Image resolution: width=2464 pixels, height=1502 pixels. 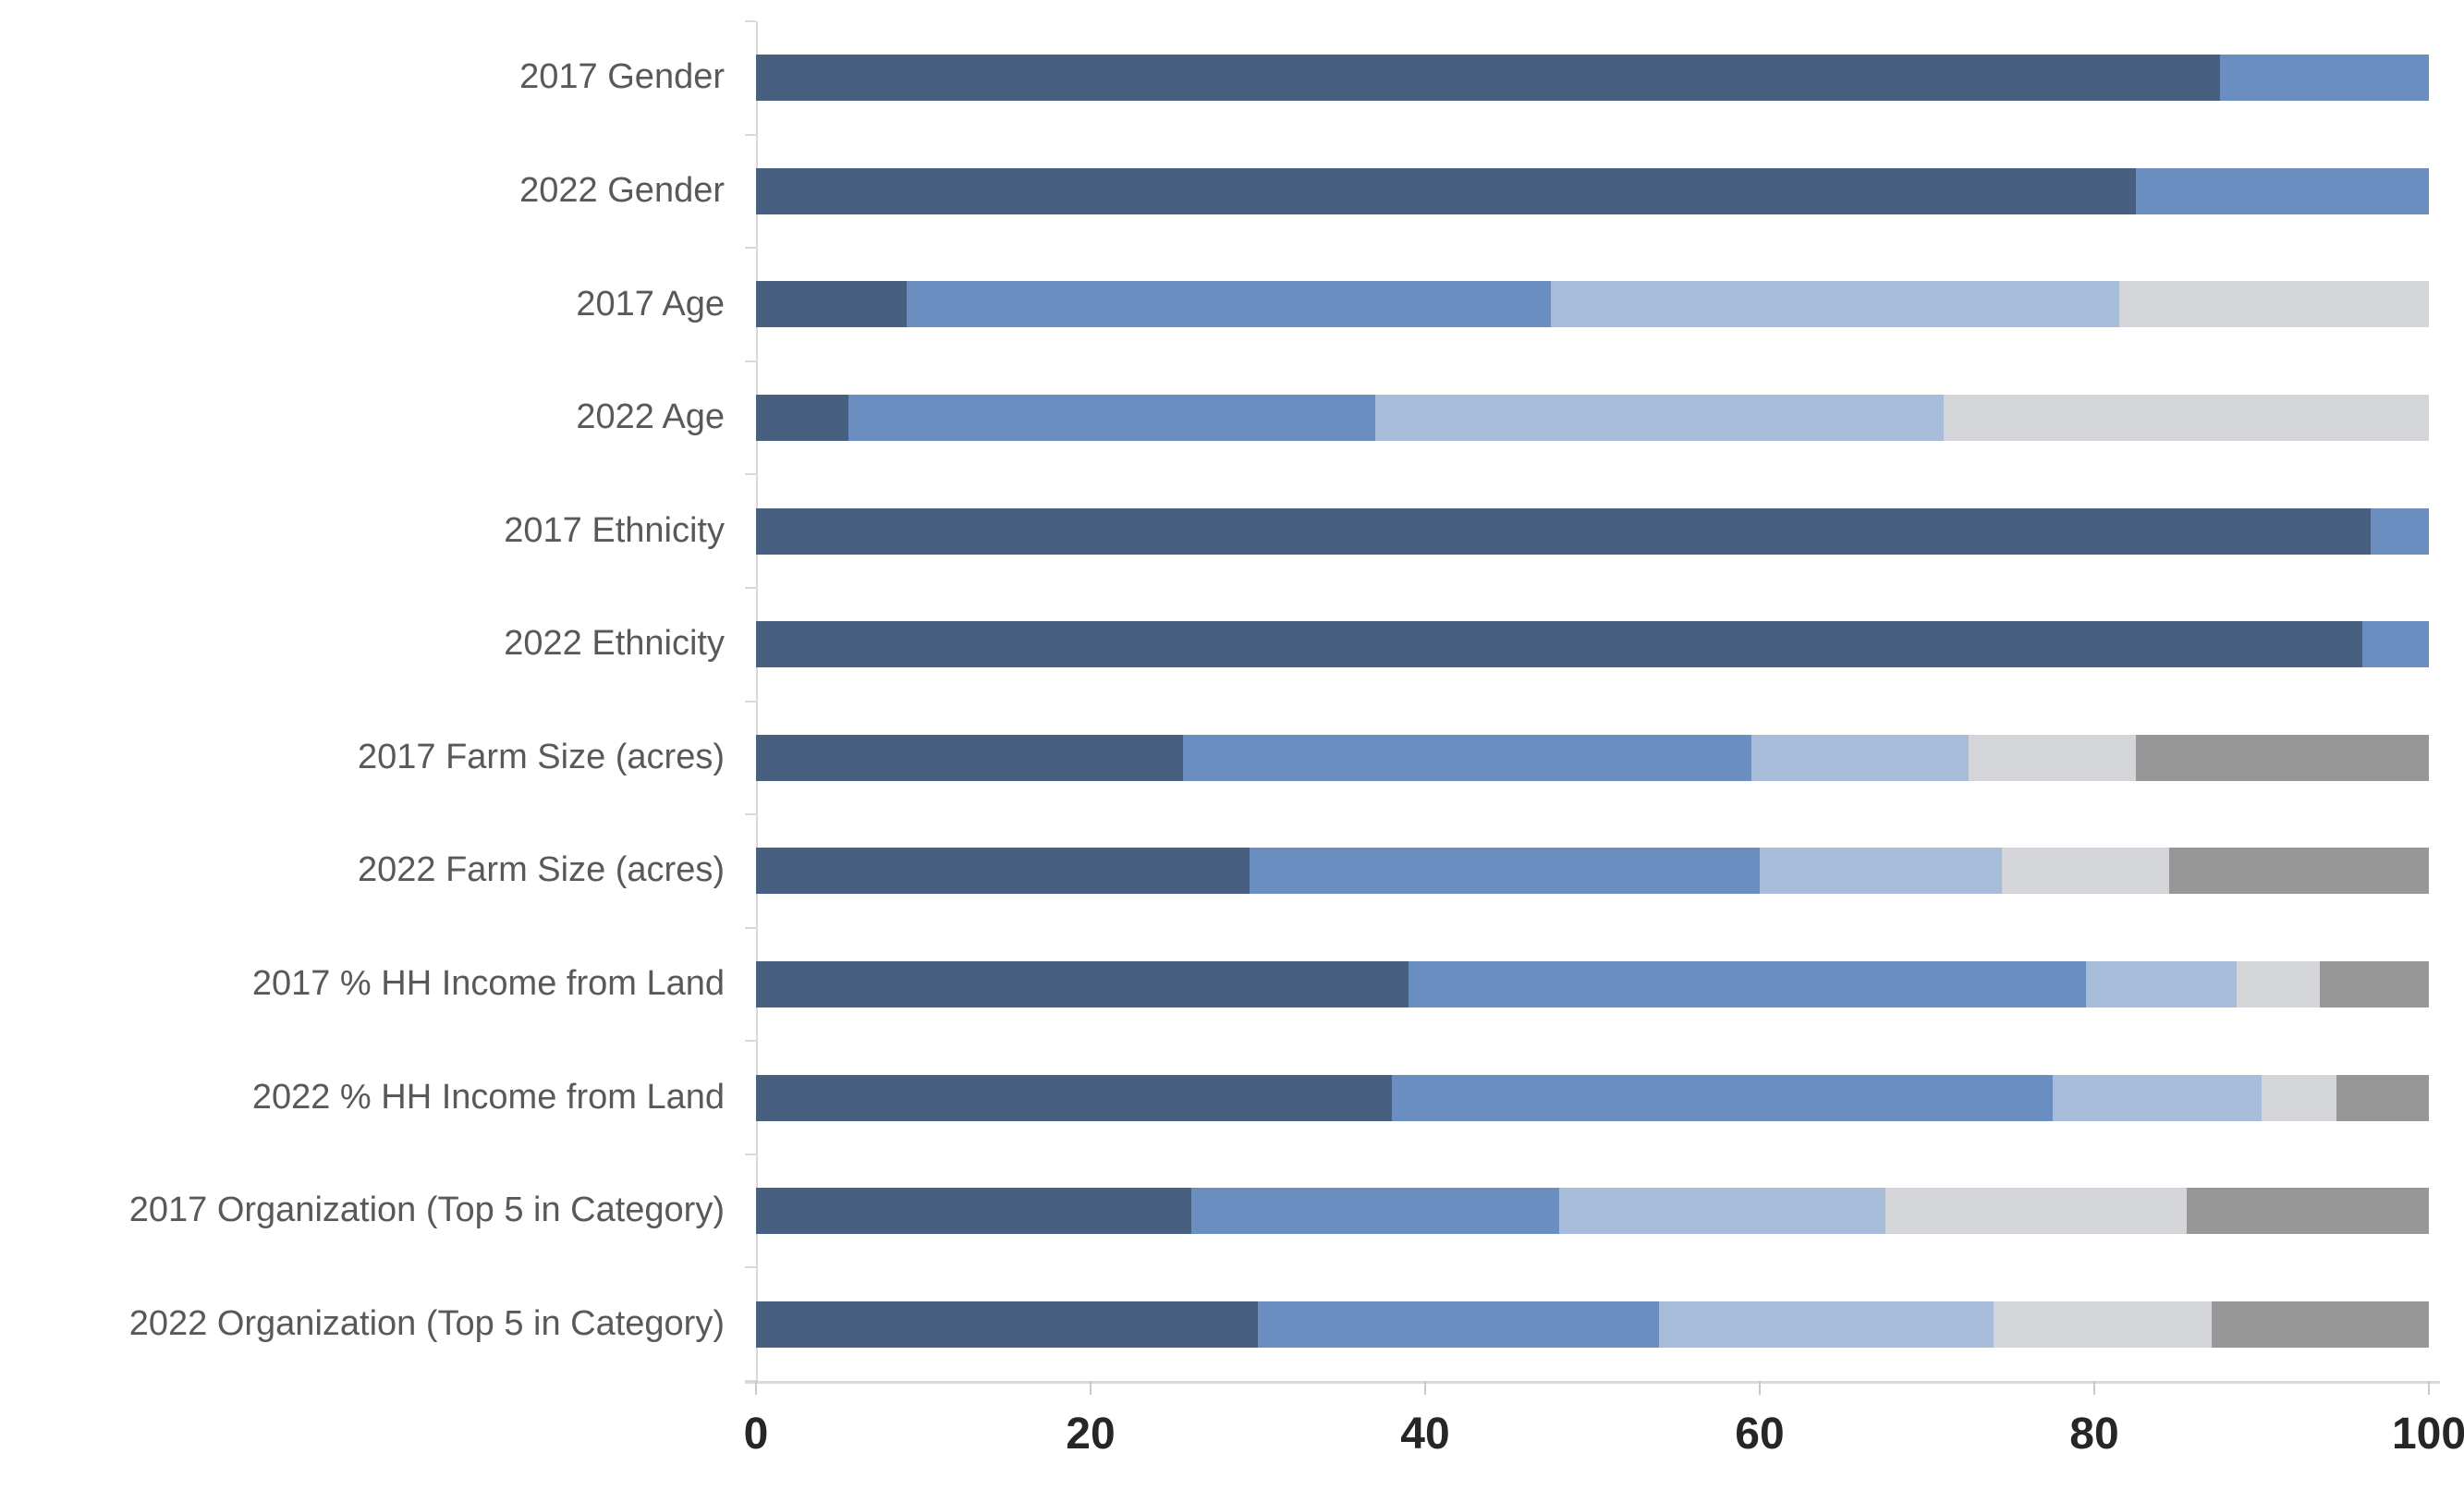 What do you see at coordinates (488, 984) in the screenshot?
I see `category-label: 2017 % HH Income from Land` at bounding box center [488, 984].